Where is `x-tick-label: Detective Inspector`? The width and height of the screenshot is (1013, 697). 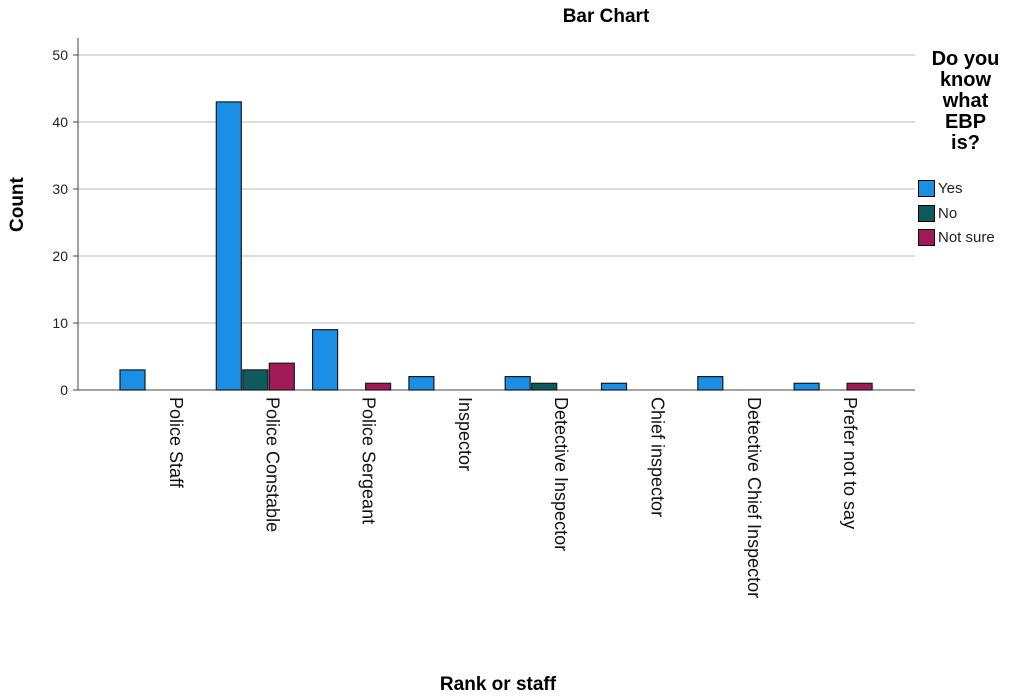
x-tick-label: Detective Inspector is located at coordinates (561, 474).